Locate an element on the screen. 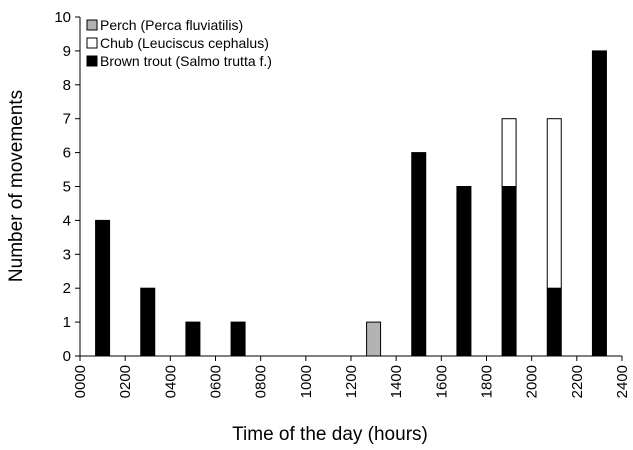 The image size is (633, 450). x-tick-label: 0000 is located at coordinates (80, 381).